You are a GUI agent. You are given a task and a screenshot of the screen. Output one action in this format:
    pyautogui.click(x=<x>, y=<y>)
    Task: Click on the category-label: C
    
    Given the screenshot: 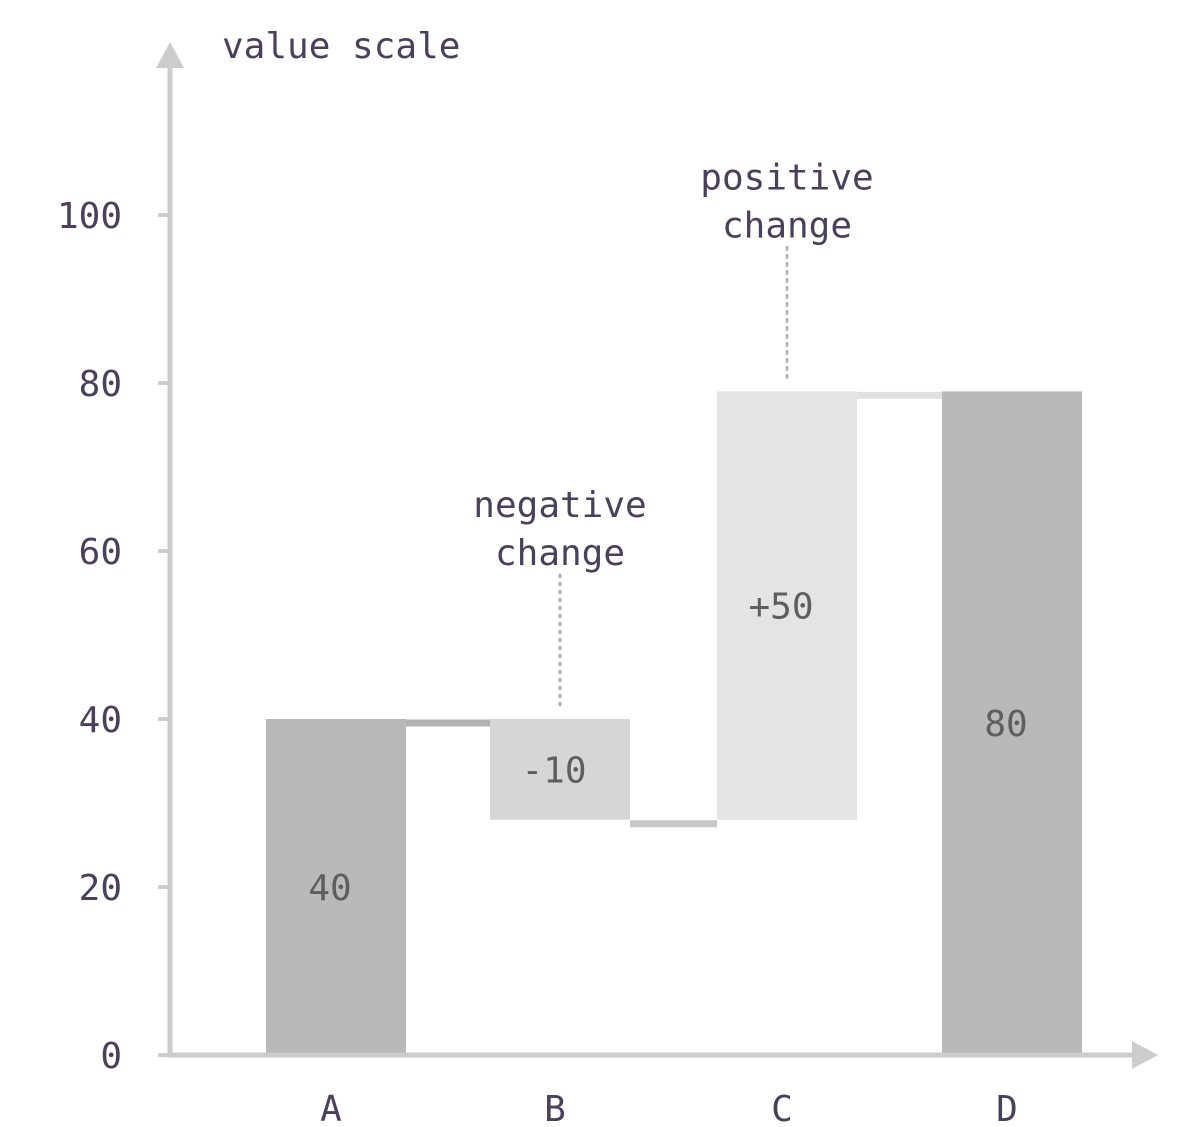 What is the action you would take?
    pyautogui.click(x=782, y=1108)
    